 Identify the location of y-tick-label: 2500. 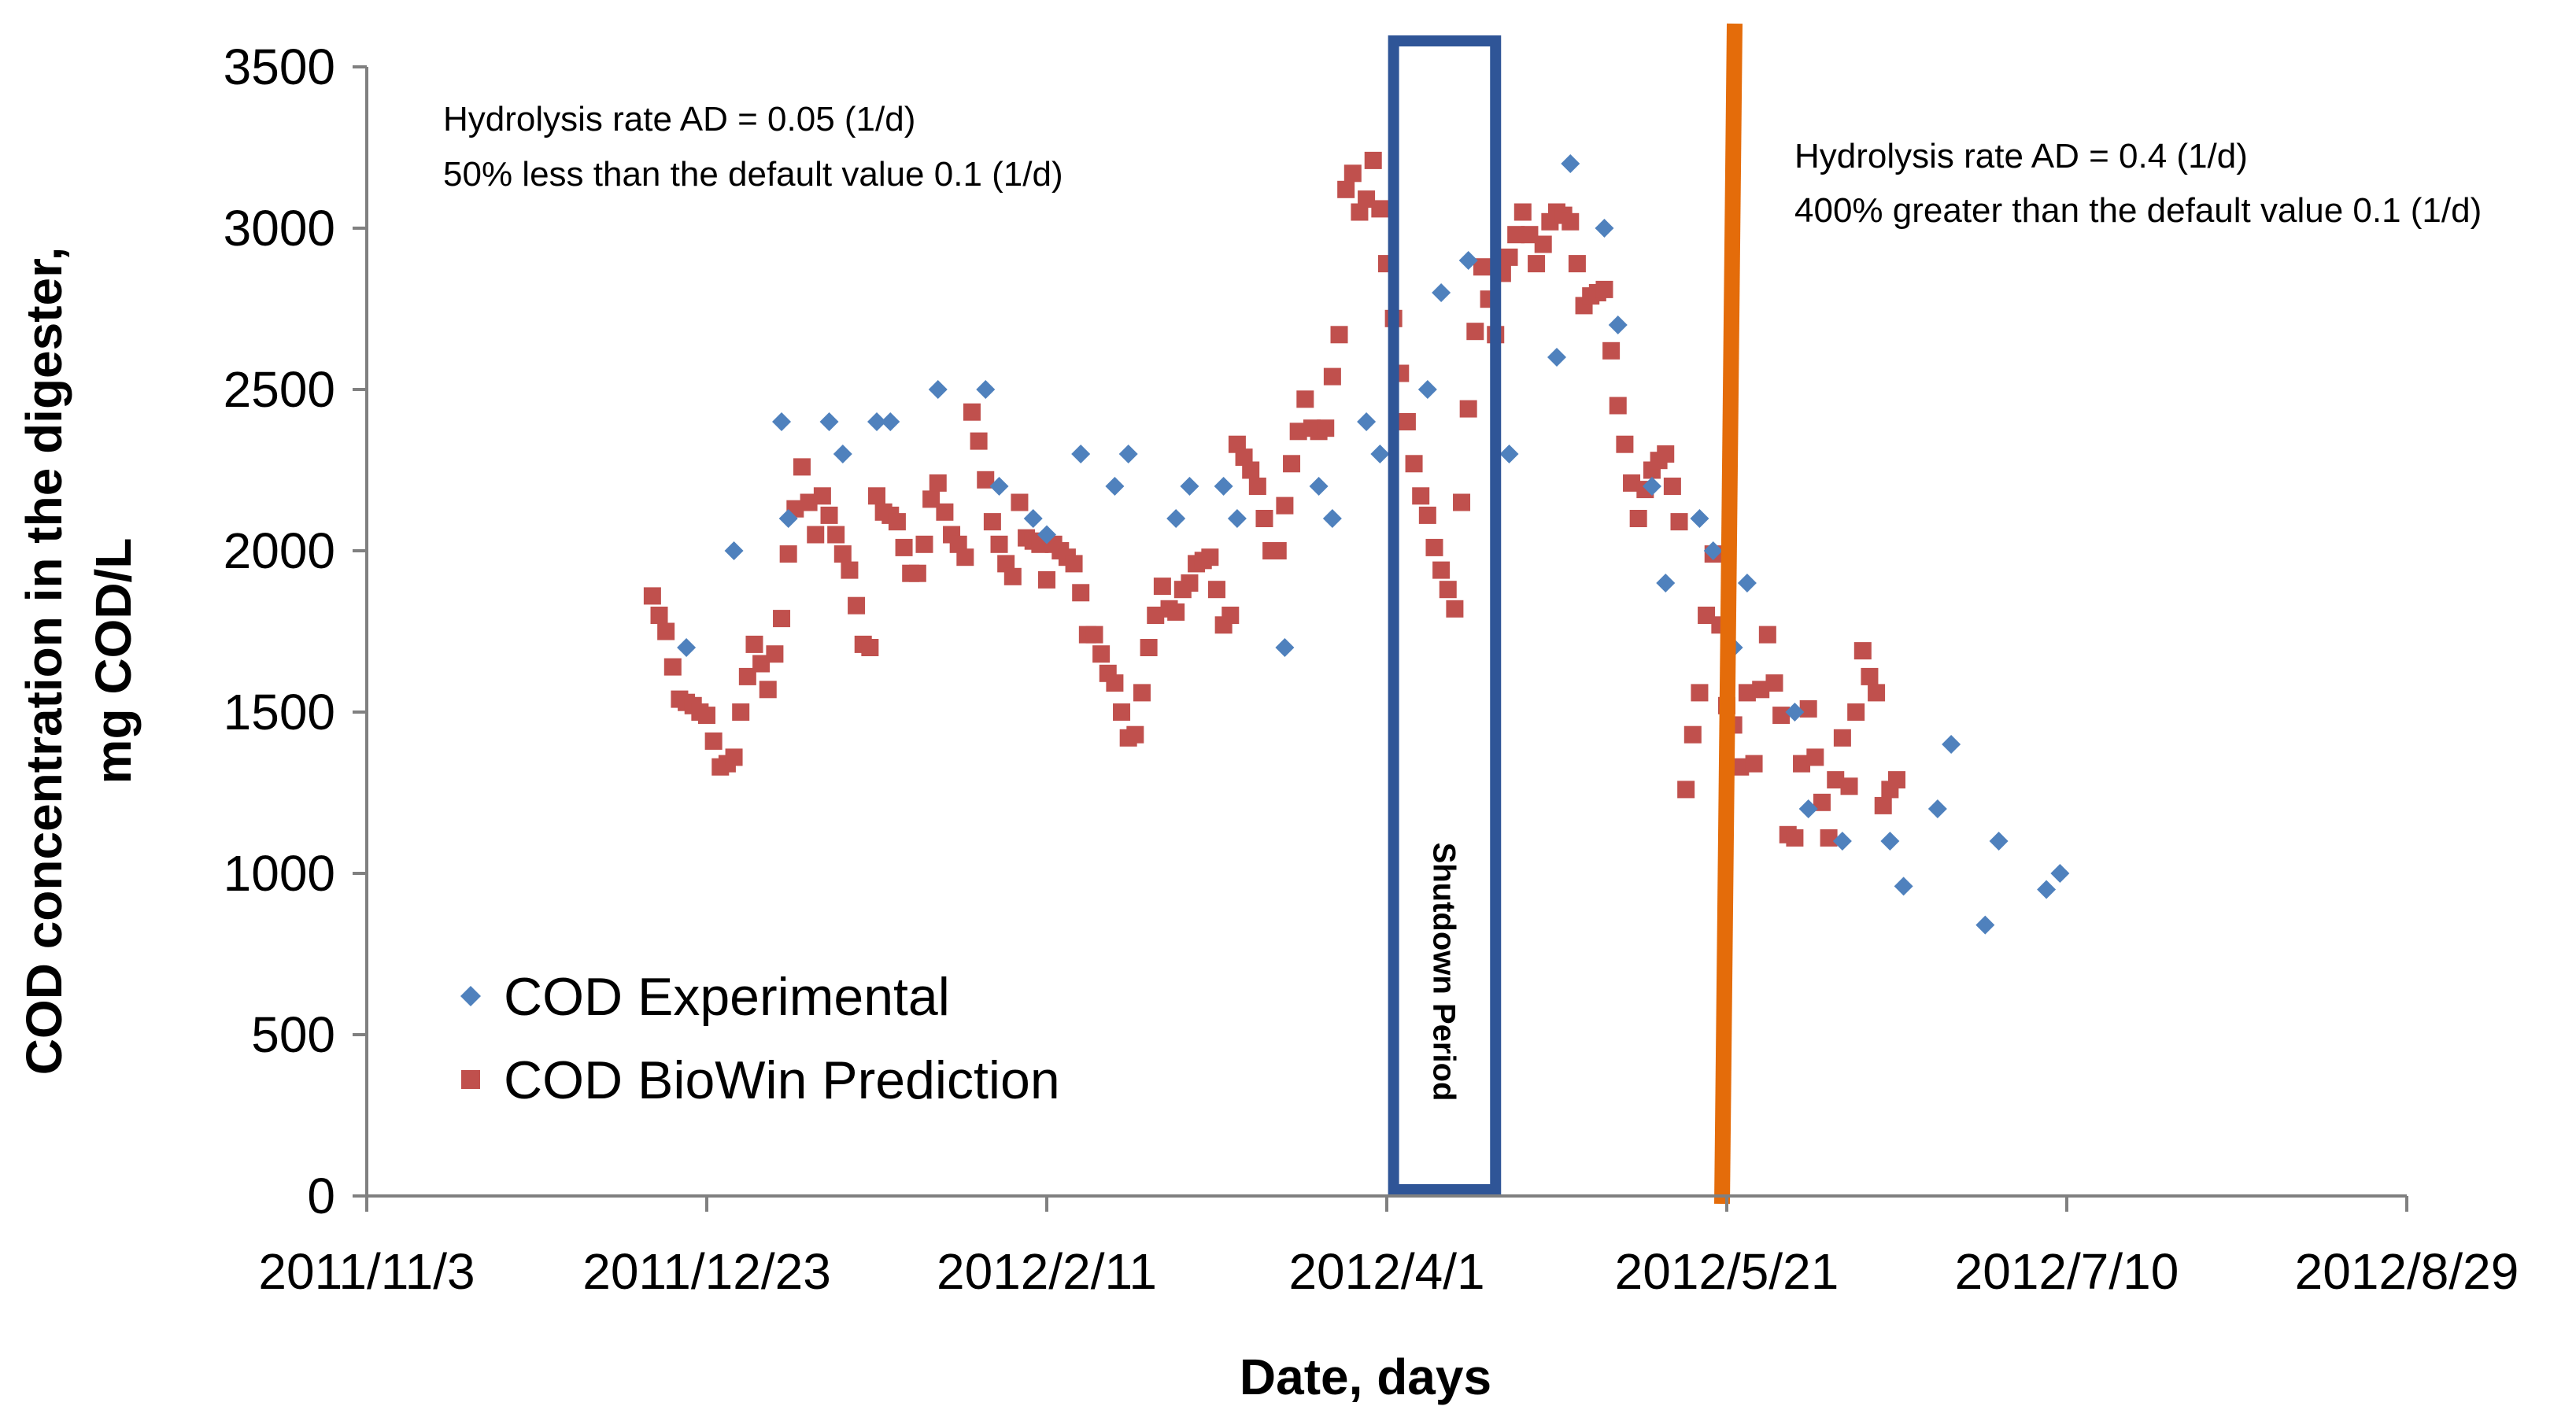
(279, 389).